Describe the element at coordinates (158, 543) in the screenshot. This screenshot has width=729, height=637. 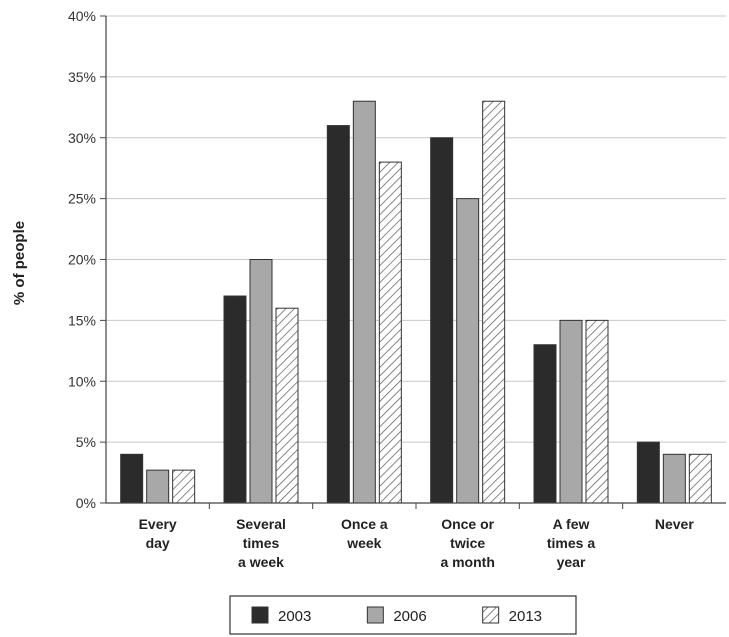
I see `x-category-label: day` at that location.